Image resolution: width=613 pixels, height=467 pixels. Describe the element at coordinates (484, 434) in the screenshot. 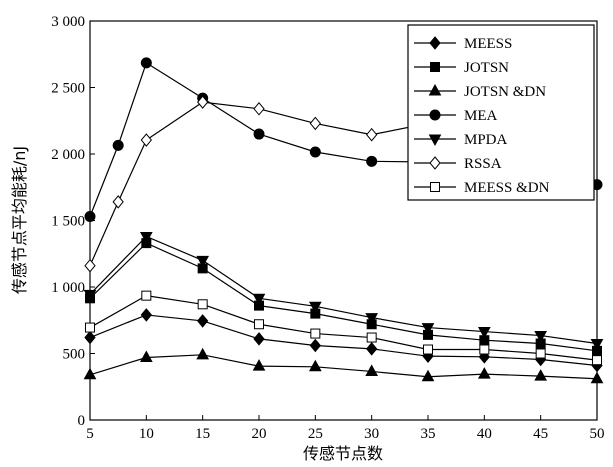

I see `x-tick-label: 40` at that location.